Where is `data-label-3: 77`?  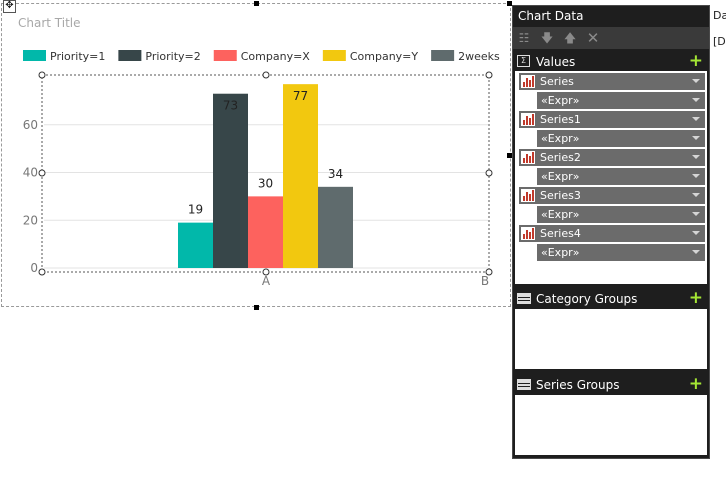 data-label-3: 77 is located at coordinates (300, 96).